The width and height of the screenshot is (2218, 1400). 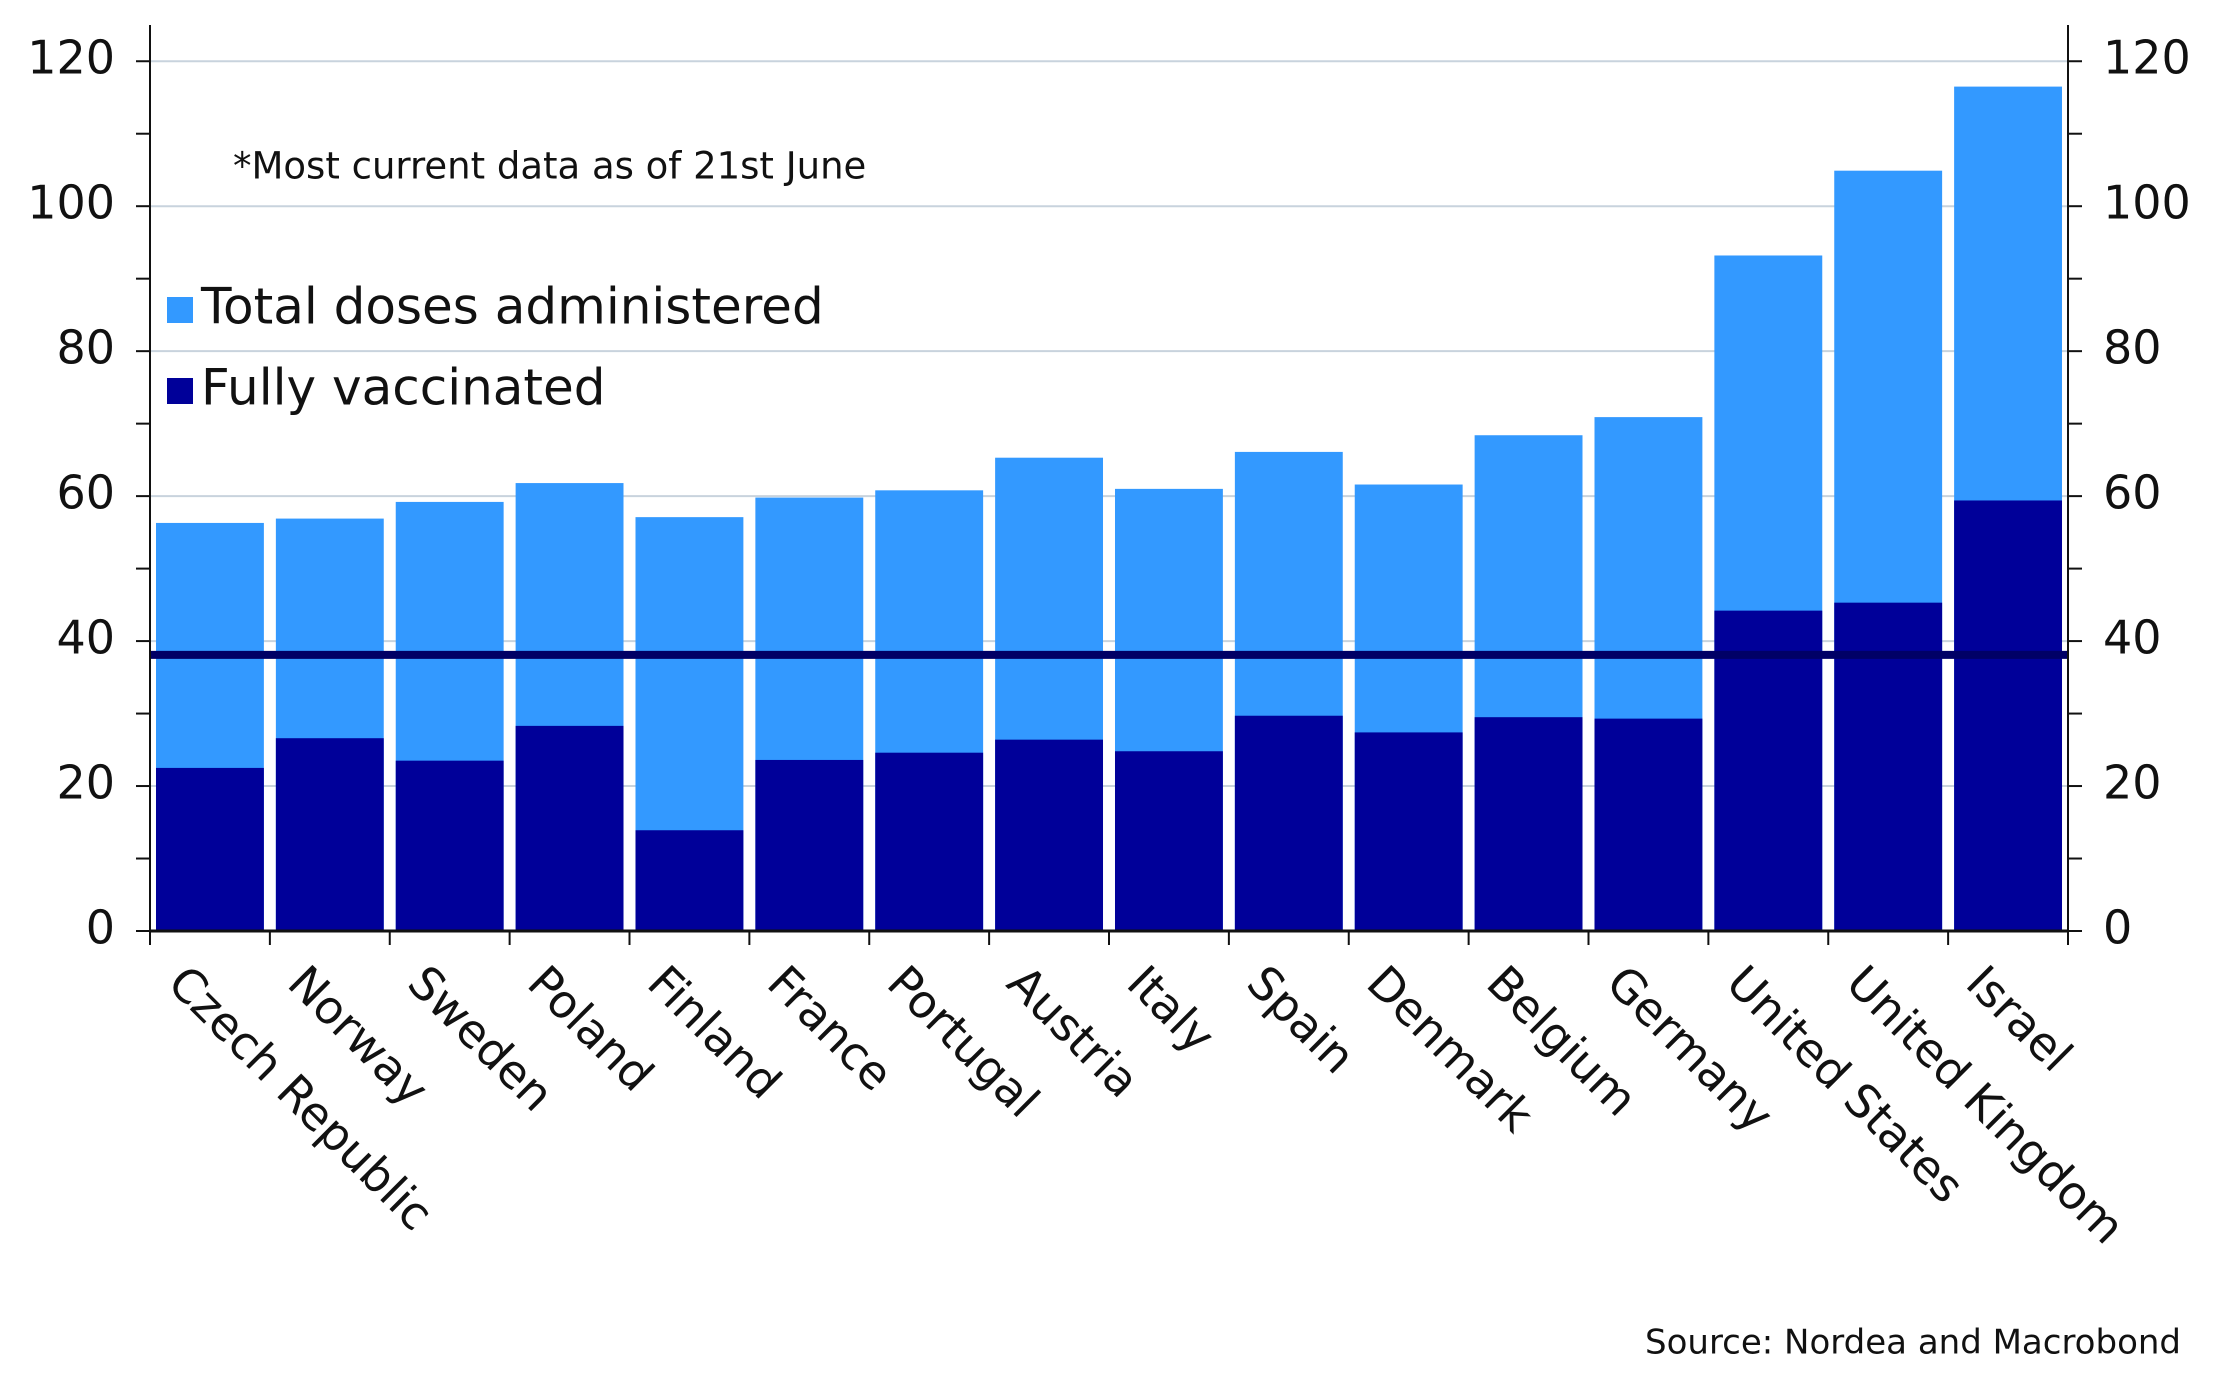 I want to click on y2-tick-label: 40, so click(x=2132, y=638).